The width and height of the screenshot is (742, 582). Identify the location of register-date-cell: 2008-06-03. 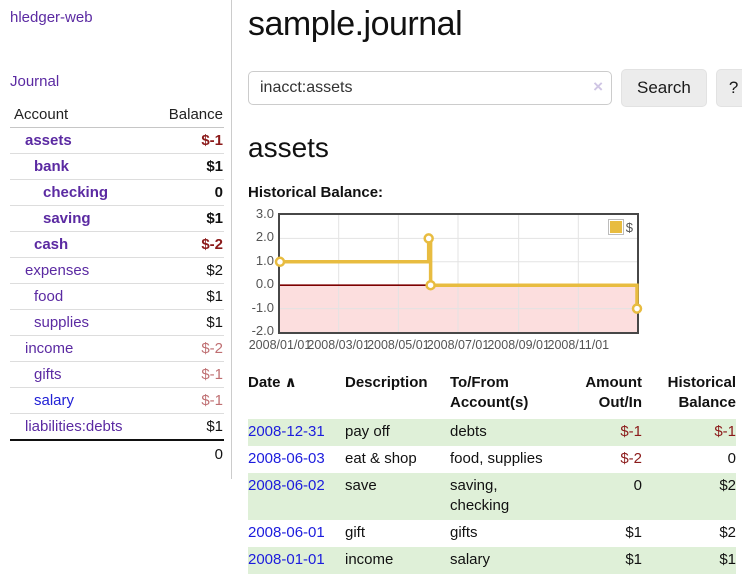
(296, 459).